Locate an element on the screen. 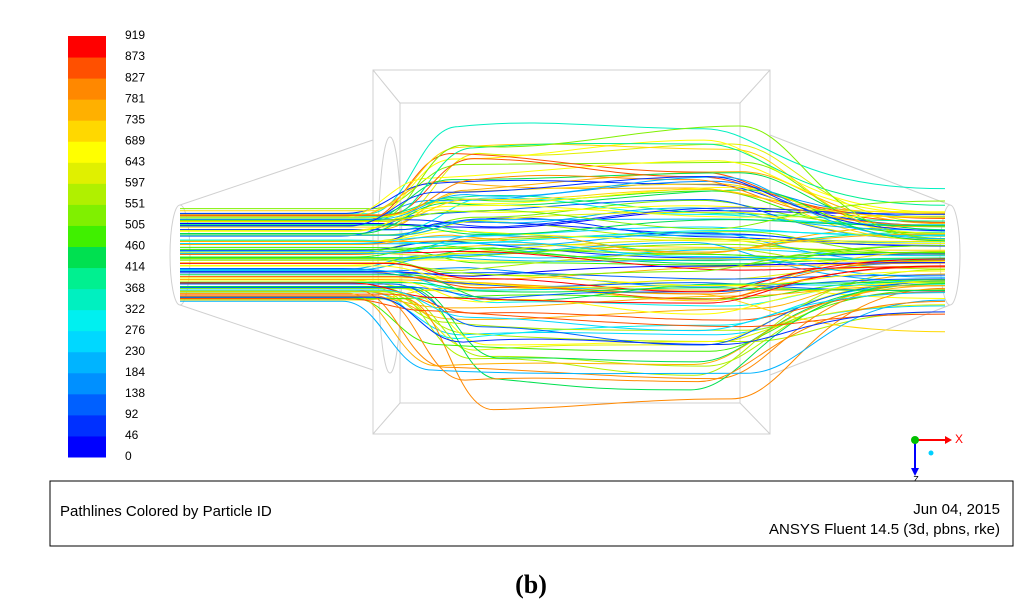 The image size is (1024, 613). axis-triad: X Z is located at coordinates (937, 458).